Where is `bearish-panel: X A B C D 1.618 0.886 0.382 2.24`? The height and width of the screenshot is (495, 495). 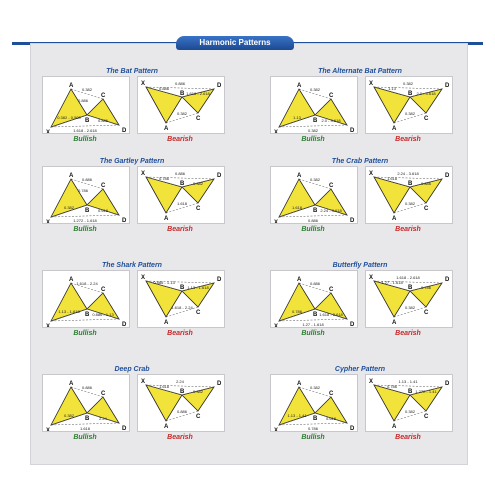
bearish-panel: X A B C D 1.618 0.886 0.382 2.24 is located at coordinates (181, 403).